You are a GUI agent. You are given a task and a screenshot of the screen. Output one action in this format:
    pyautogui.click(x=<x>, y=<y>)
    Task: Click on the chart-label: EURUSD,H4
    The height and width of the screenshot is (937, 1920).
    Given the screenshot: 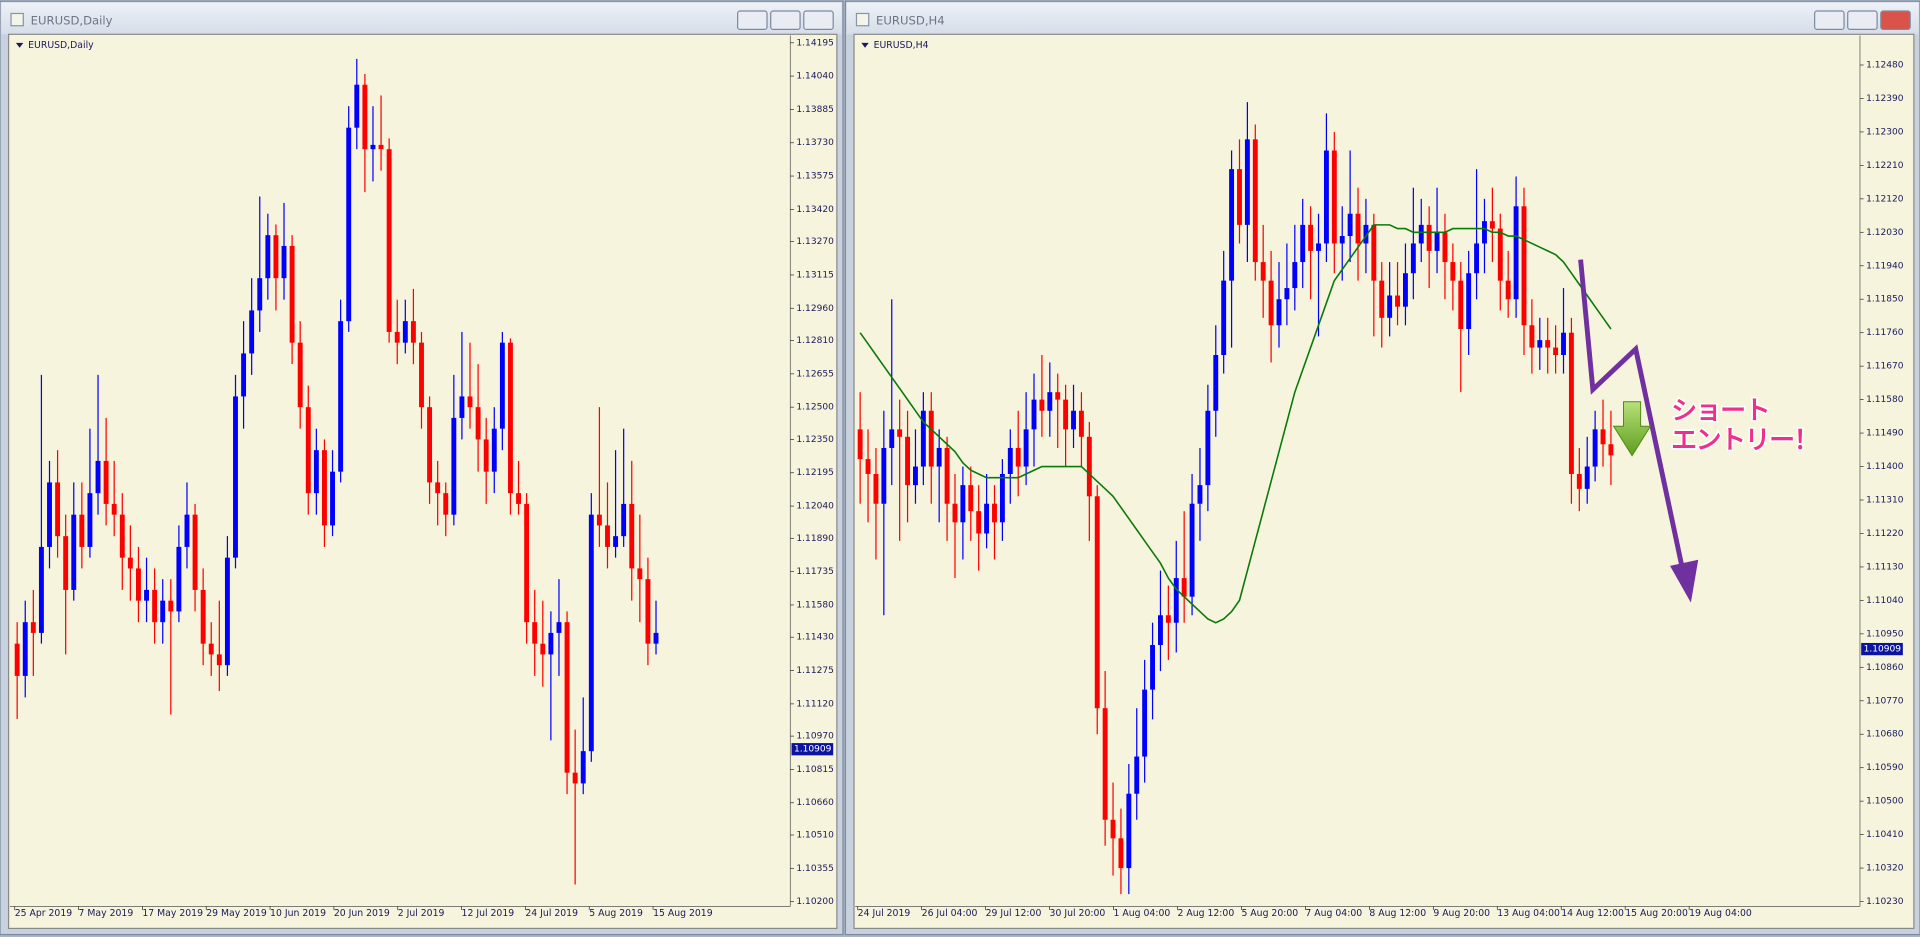 What is the action you would take?
    pyautogui.click(x=901, y=45)
    